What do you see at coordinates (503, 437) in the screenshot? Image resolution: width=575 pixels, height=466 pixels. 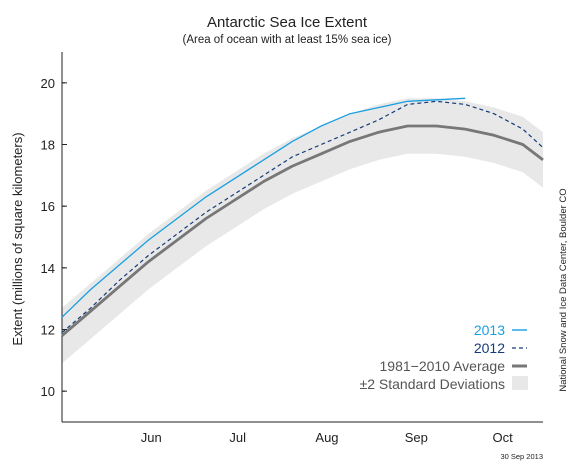 I see `x-tick-label: Oct` at bounding box center [503, 437].